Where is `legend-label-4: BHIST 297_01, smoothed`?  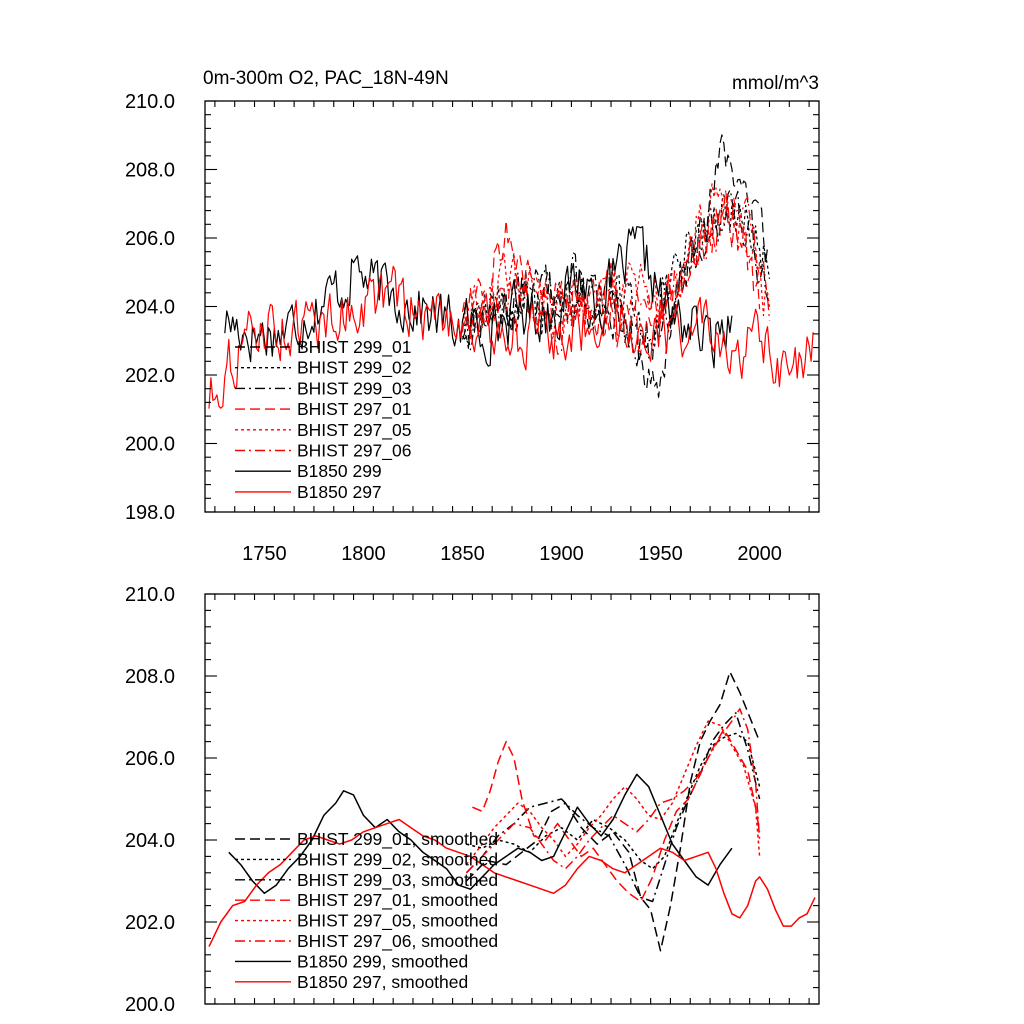
legend-label-4: BHIST 297_01, smoothed is located at coordinates (397, 900).